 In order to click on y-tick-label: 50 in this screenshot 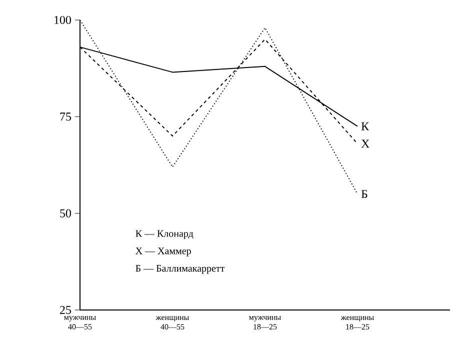, I will do `click(66, 213)`.